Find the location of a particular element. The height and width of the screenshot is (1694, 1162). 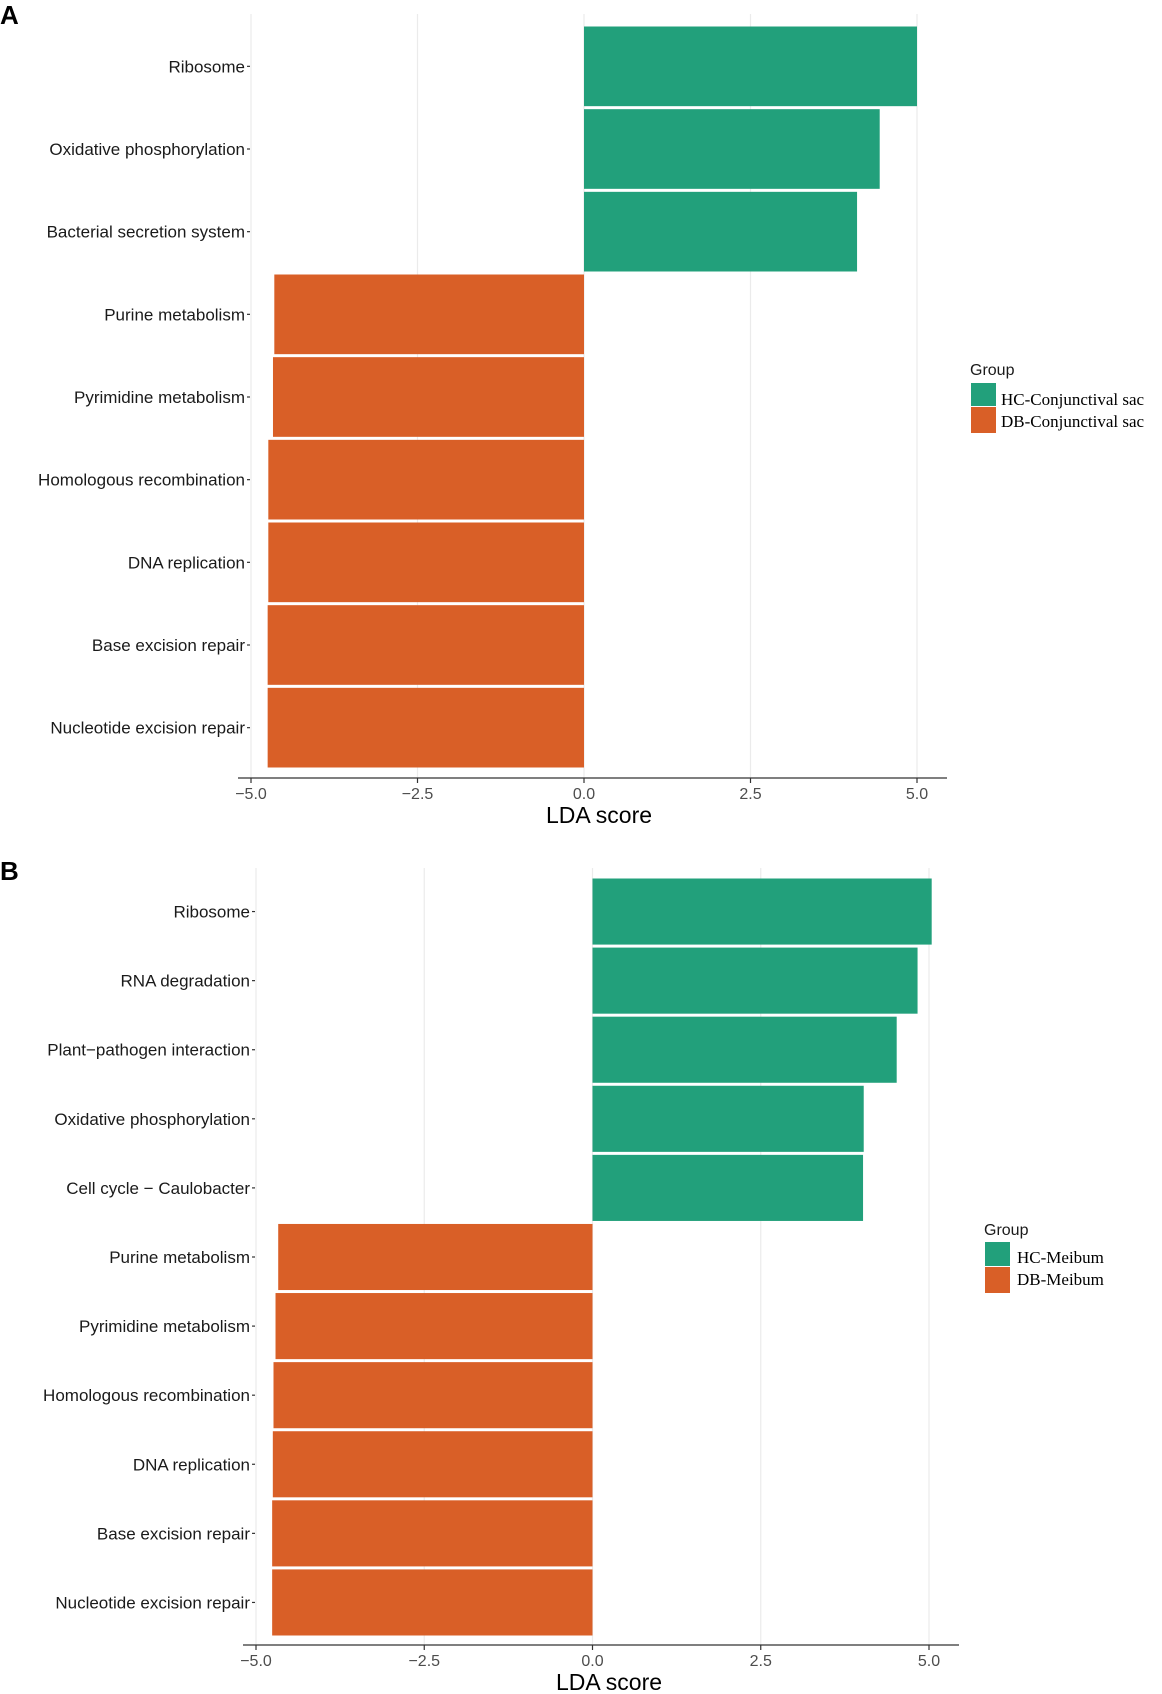

category-label: Plant−pathogen interaction is located at coordinates (148, 1050).